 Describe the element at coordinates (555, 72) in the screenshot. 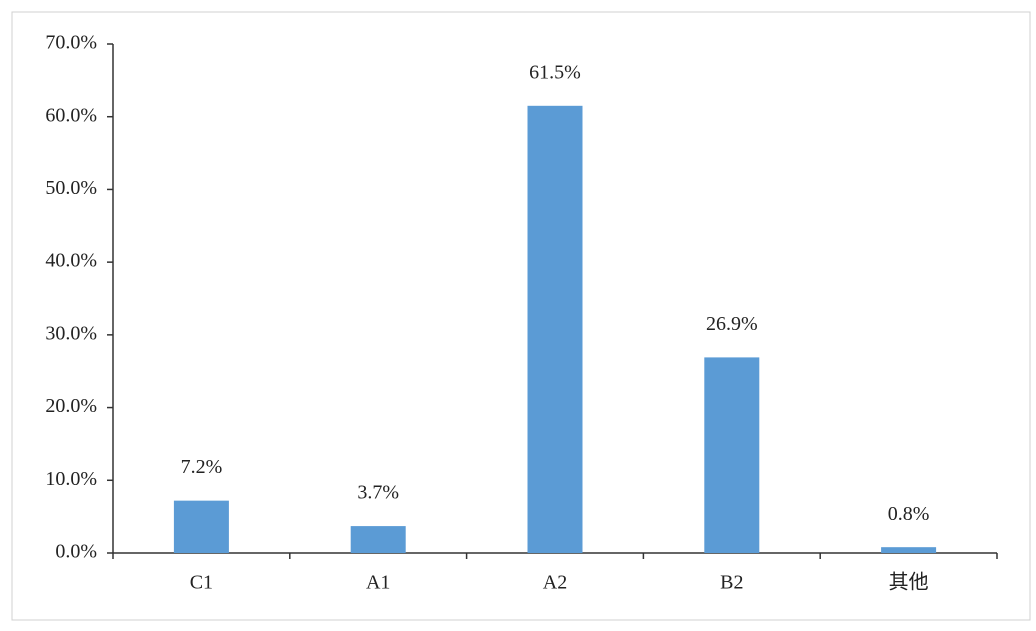

I see `value-label: 61.5%` at that location.